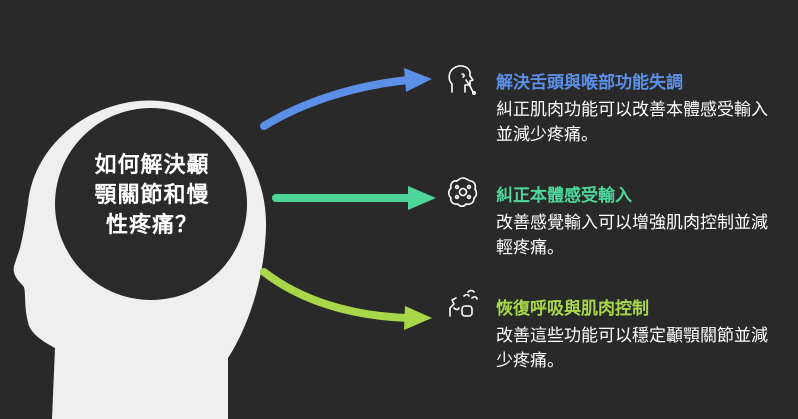 This screenshot has height=419, width=798. What do you see at coordinates (632, 348) in the screenshot?
I see `point-3-text: 改善這些功能可以穩定顳顎關節並減少疼痛。` at bounding box center [632, 348].